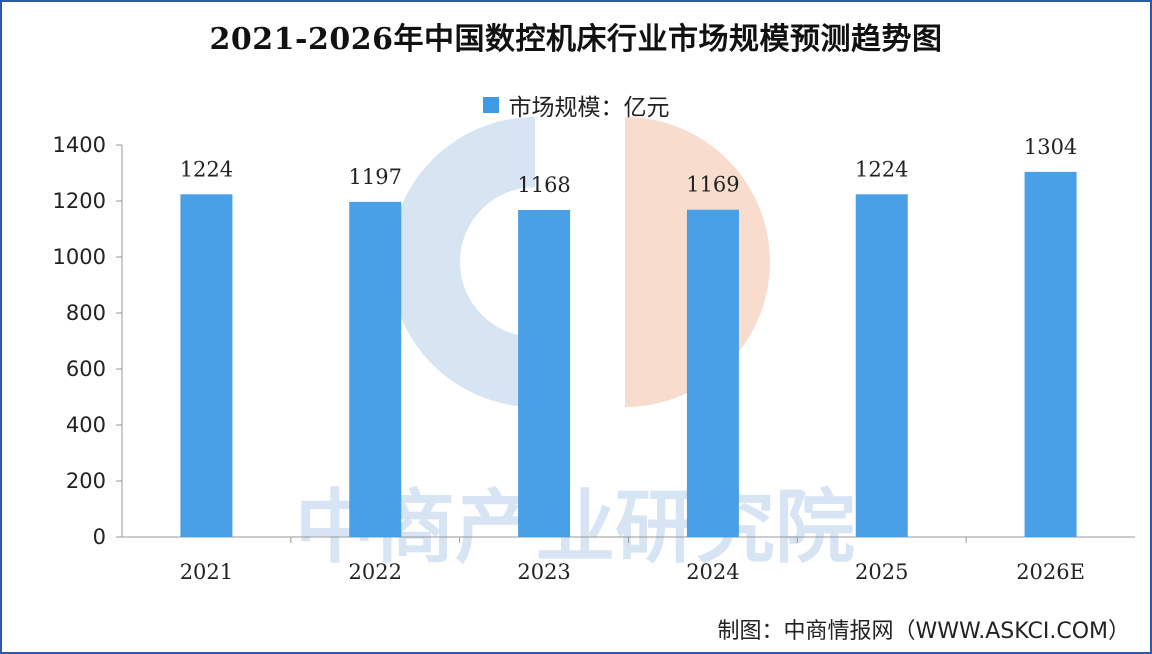 This screenshot has height=654, width=1152. I want to click on legend-swatch, so click(490, 105).